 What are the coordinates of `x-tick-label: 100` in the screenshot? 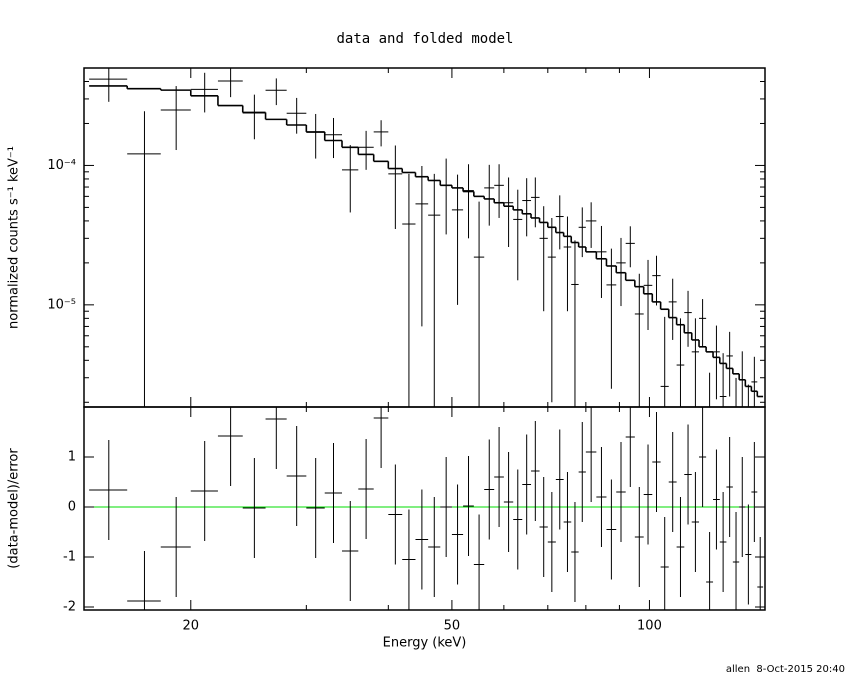 It's located at (649, 626).